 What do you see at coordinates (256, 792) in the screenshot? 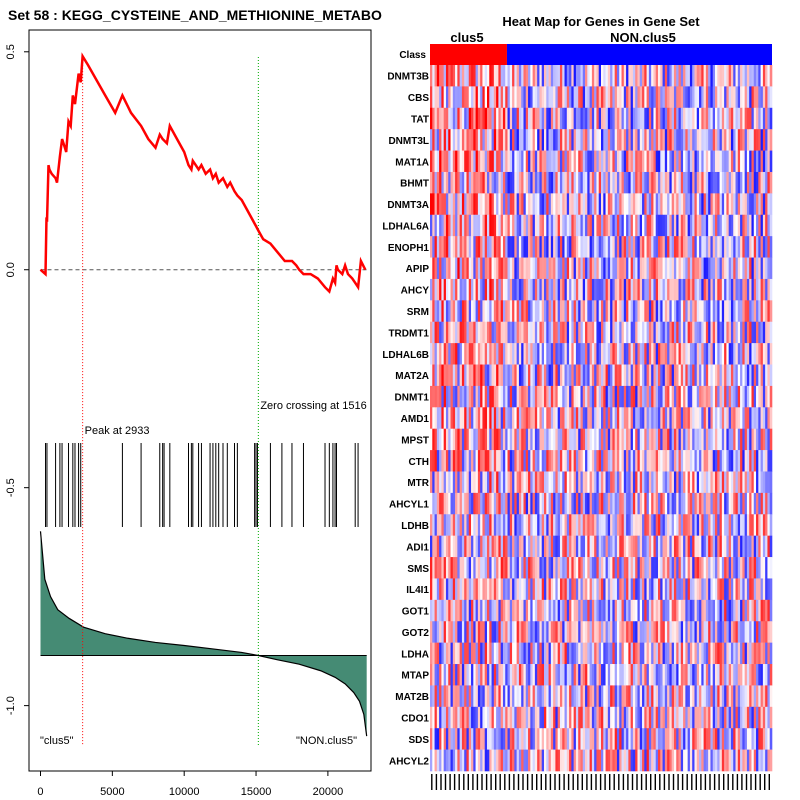
I see `x-tick-label: 15000` at bounding box center [256, 792].